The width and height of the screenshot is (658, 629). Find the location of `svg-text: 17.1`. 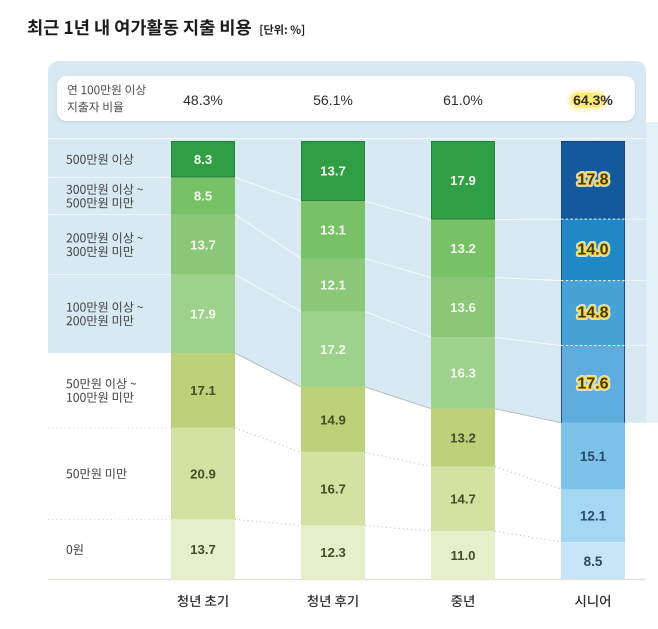

svg-text: 17.1 is located at coordinates (203, 390).